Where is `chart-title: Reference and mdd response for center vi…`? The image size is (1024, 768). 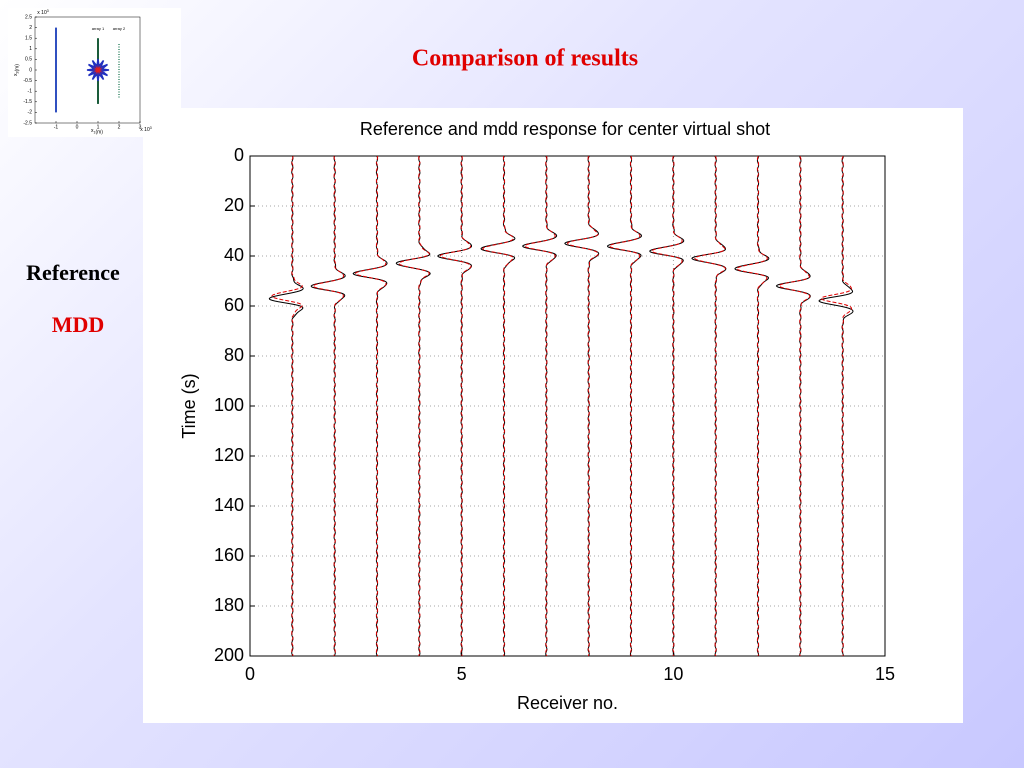 chart-title: Reference and mdd response for center vi… is located at coordinates (565, 129).